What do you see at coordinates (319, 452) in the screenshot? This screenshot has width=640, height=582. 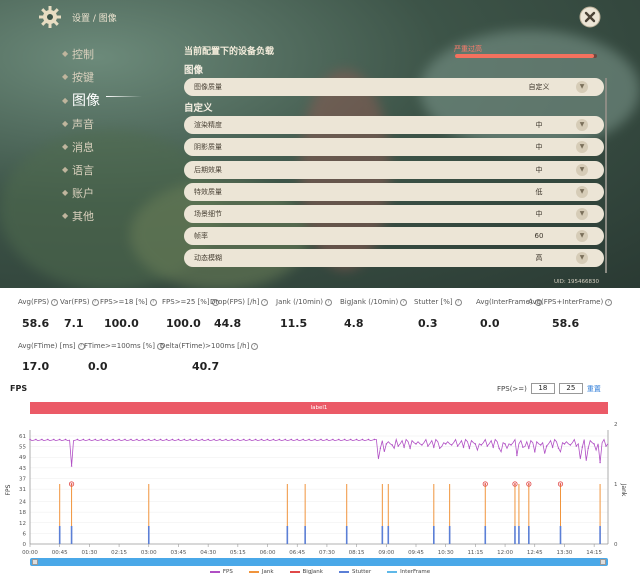 I see `fps-line` at bounding box center [319, 452].